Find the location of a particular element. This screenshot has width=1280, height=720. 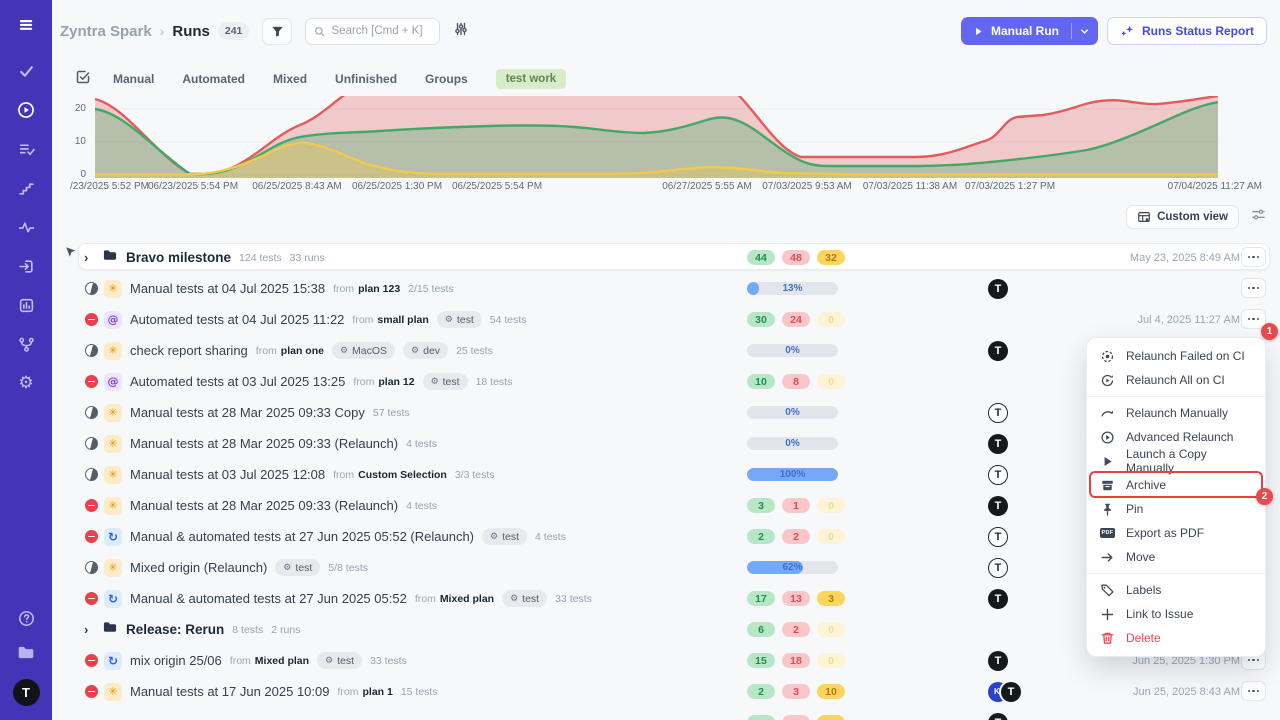

run-title: Mixed origin (Relaunch) is located at coordinates (199, 567).